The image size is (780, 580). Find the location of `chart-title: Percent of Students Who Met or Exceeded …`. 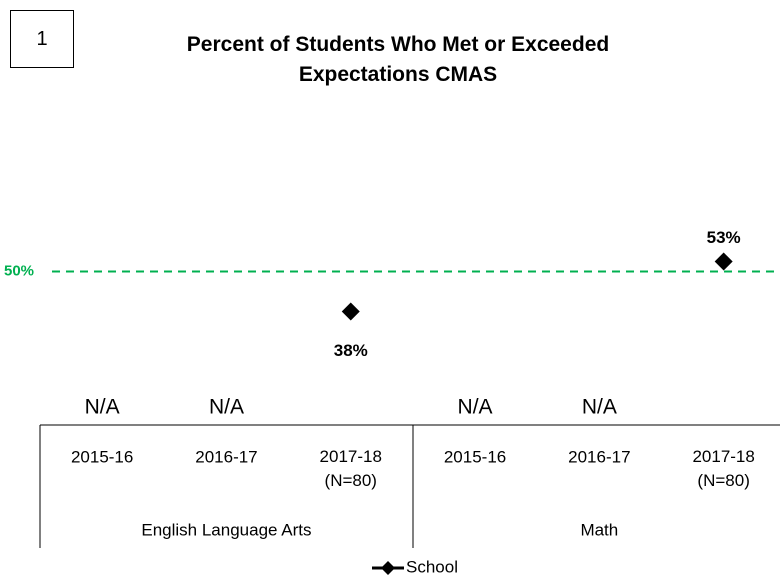

chart-title: Percent of Students Who Met or Exceeded … is located at coordinates (398, 59).